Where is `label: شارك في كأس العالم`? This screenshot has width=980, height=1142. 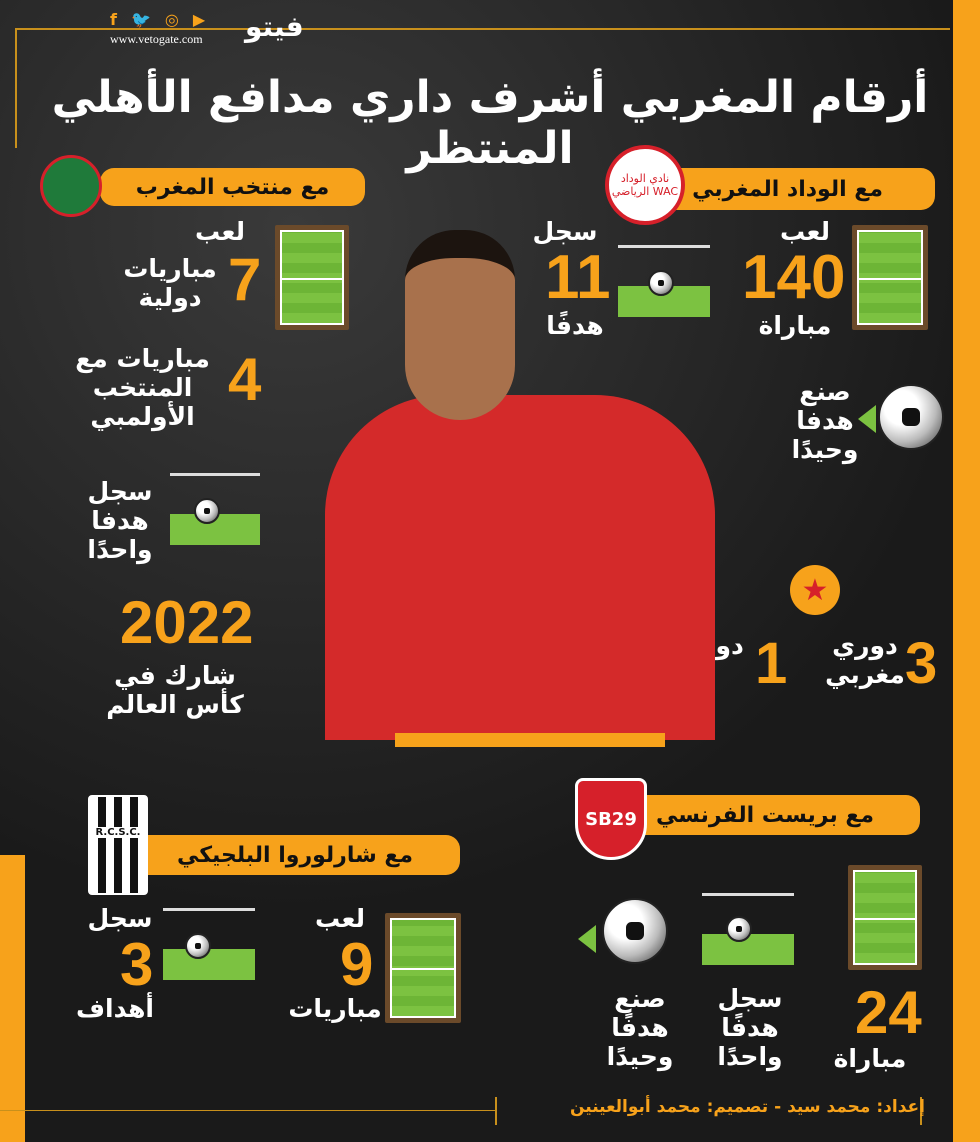
label: شارك في كأس العالم is located at coordinates (175, 690).